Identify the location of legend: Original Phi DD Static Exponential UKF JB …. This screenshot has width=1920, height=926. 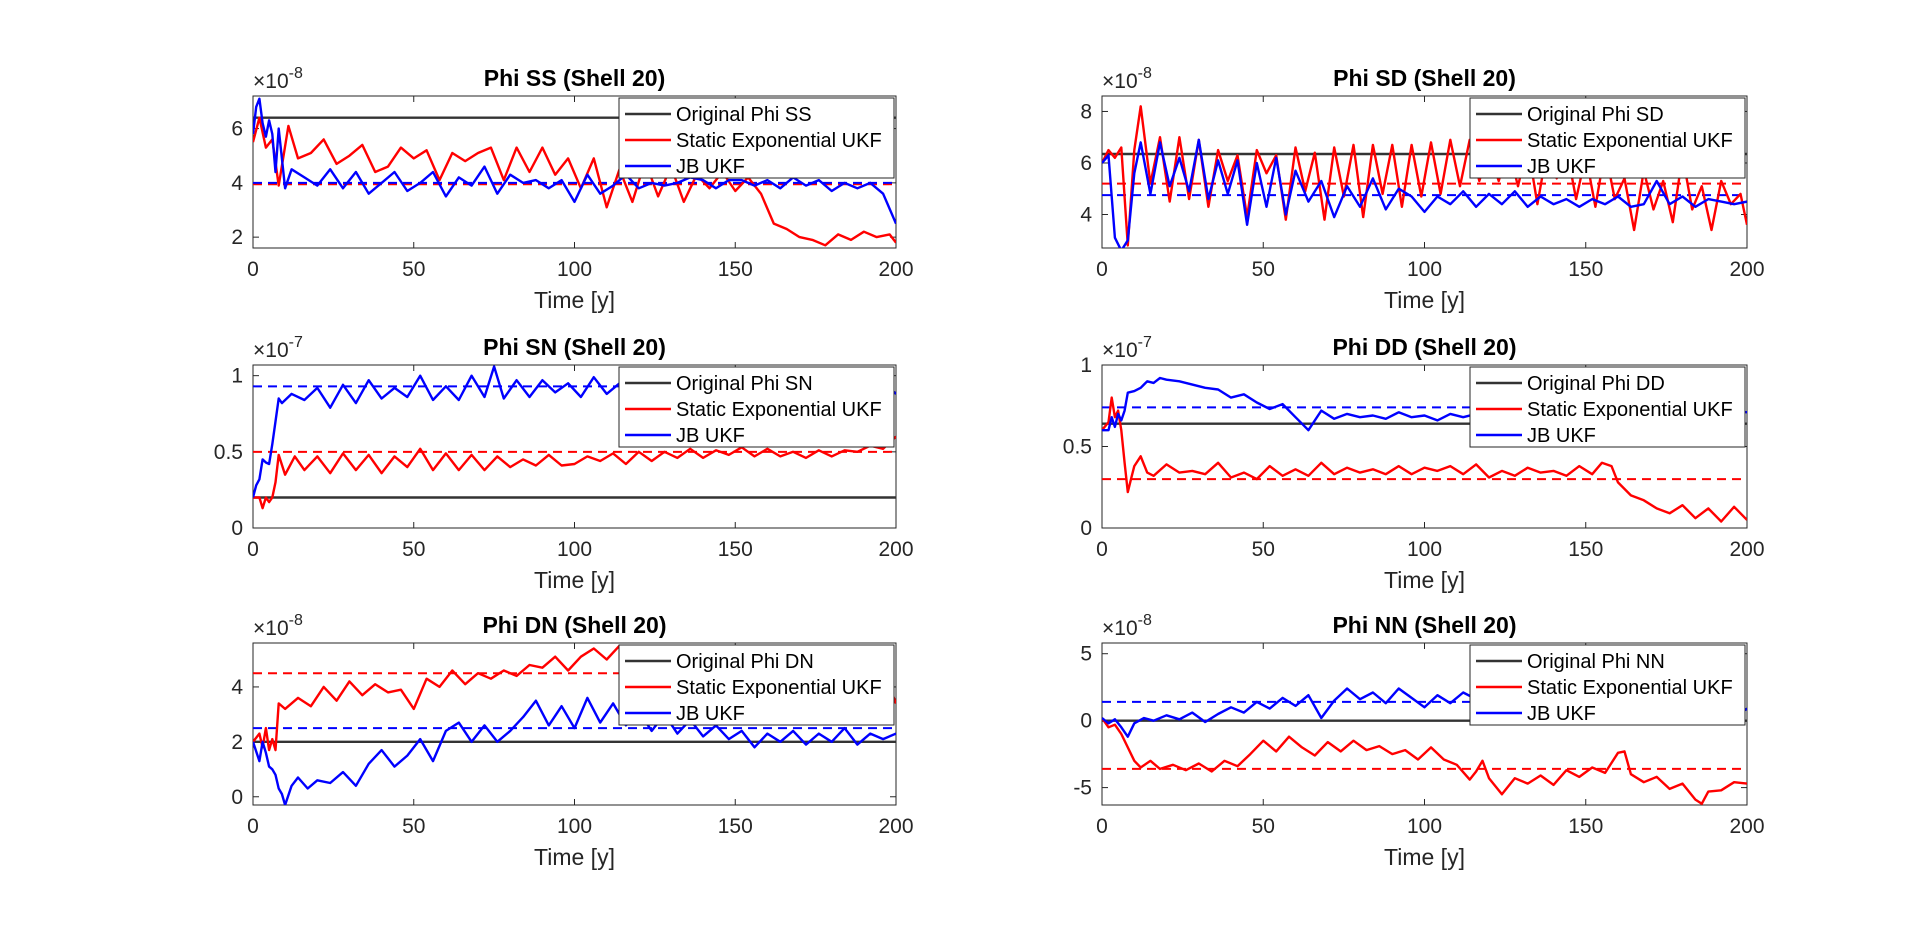
(1607, 407).